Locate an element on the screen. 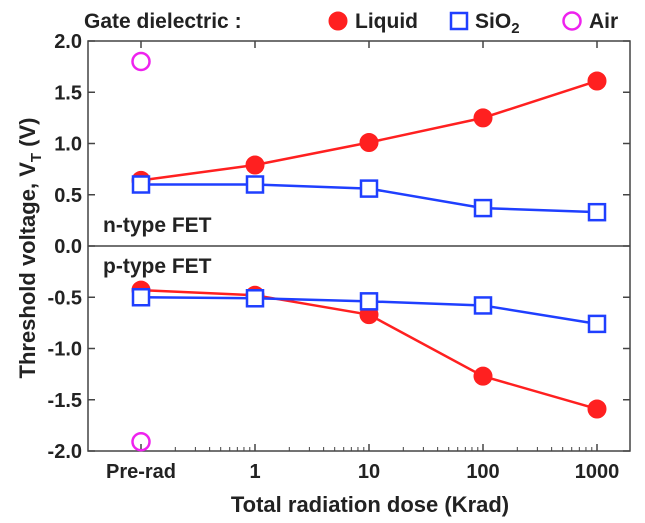  x-tick-label: 1000 is located at coordinates (597, 472).